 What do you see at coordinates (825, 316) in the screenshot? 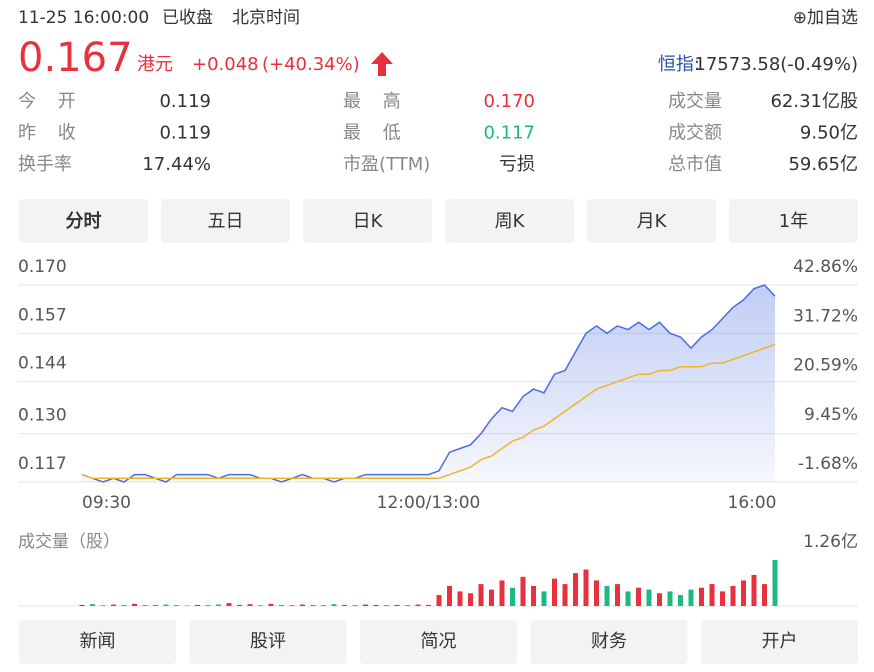
I see `y2-tick-label: 31.72%` at bounding box center [825, 316].